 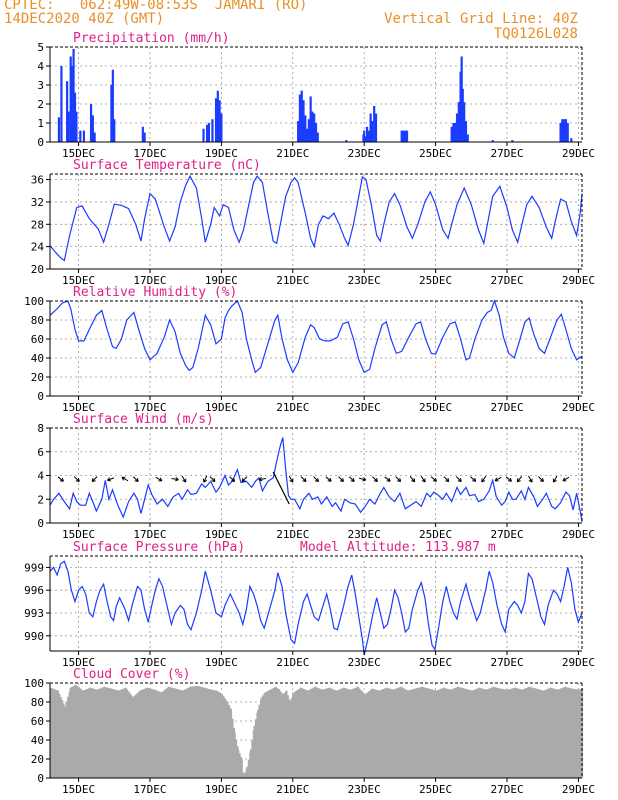 I want to click on cloud-ytick-label: 60, so click(x=37, y=721).